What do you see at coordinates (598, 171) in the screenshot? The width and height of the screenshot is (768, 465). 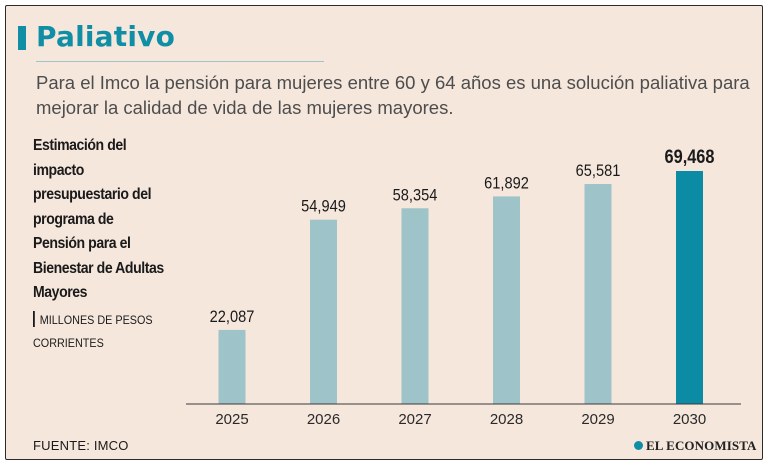 I see `data-label-2029: 65,581` at bounding box center [598, 171].